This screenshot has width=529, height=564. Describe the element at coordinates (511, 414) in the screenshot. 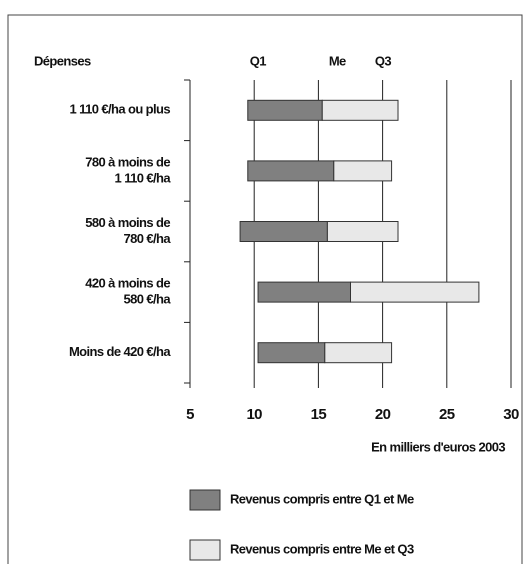

I see `x-tick-label: 30` at that location.